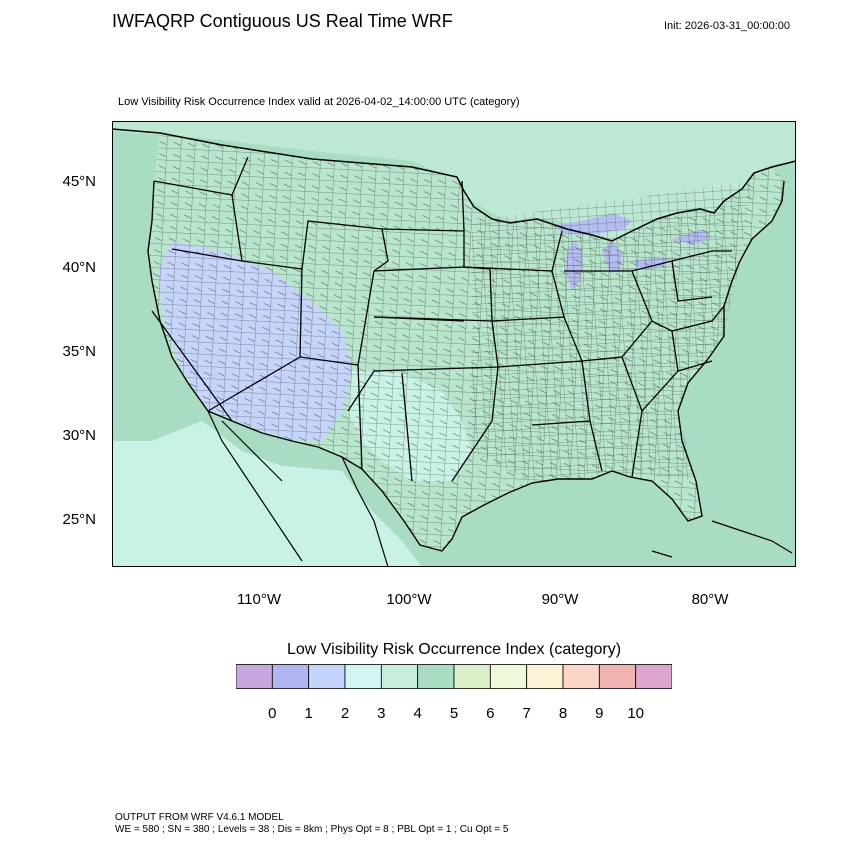 This screenshot has width=850, height=850. I want to click on lon-label-100: 100°W, so click(409, 599).